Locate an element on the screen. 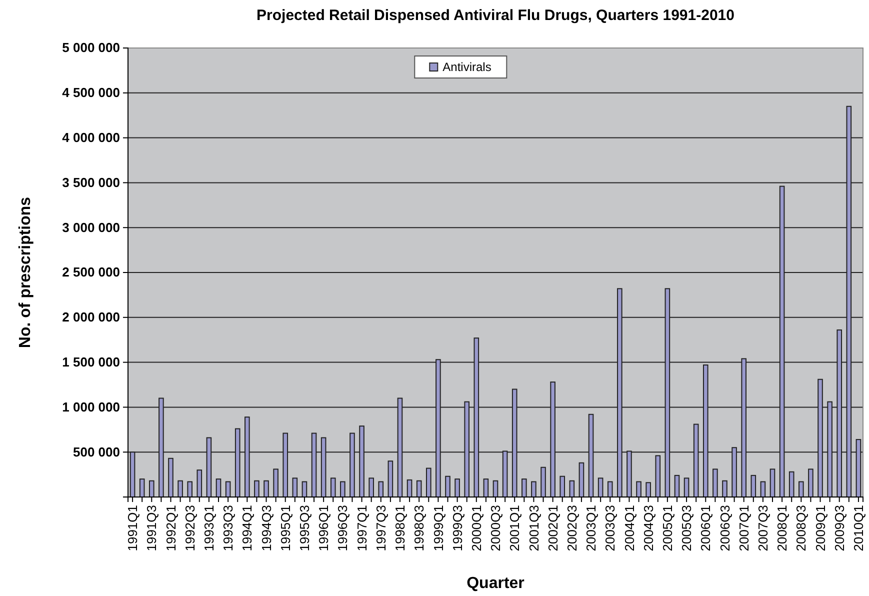 This screenshot has width=869, height=596. x-tick-label: 2003Q3 is located at coordinates (610, 528).